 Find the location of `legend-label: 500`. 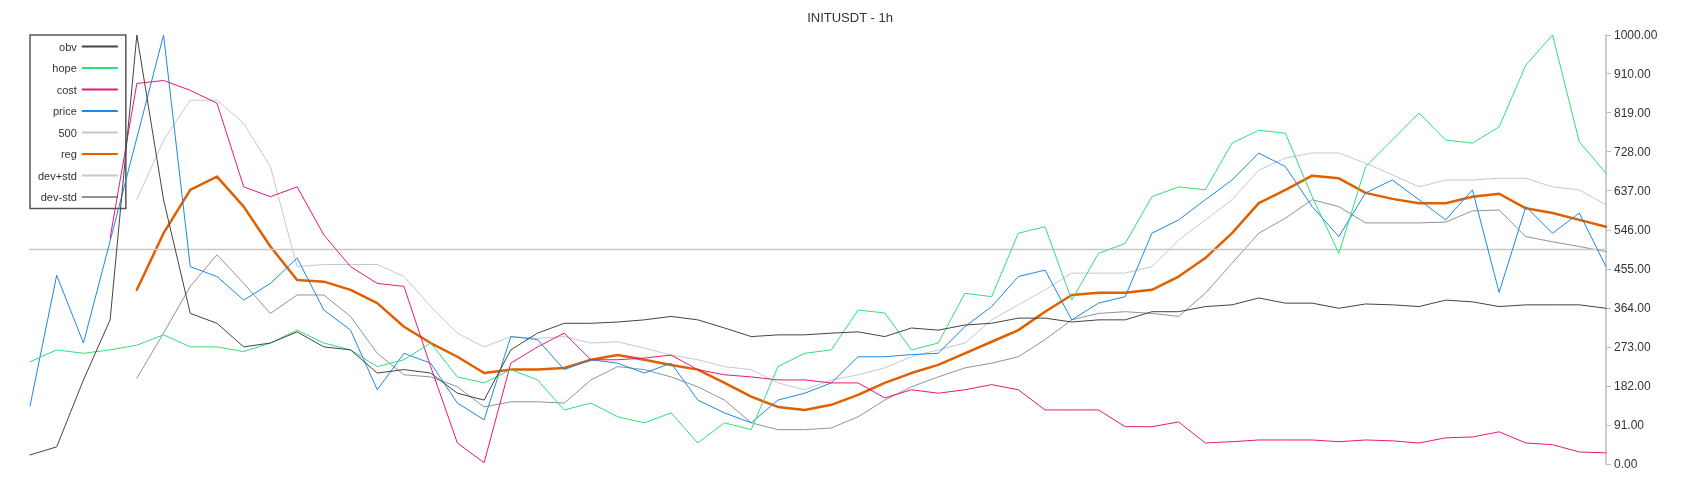

legend-label: 500 is located at coordinates (67, 132).